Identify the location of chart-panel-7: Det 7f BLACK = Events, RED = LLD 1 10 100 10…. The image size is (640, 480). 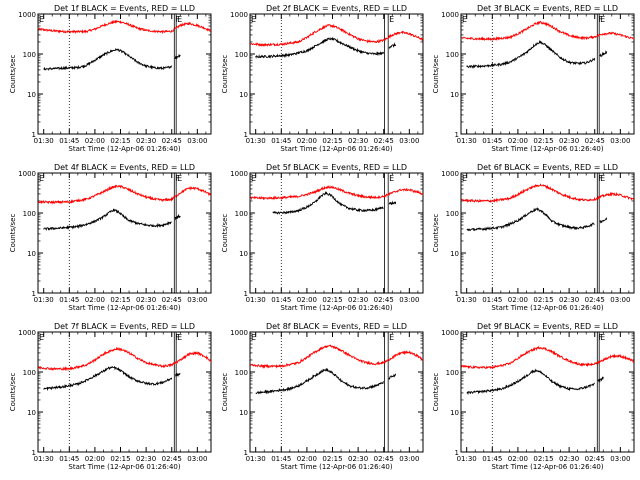
(110, 396).